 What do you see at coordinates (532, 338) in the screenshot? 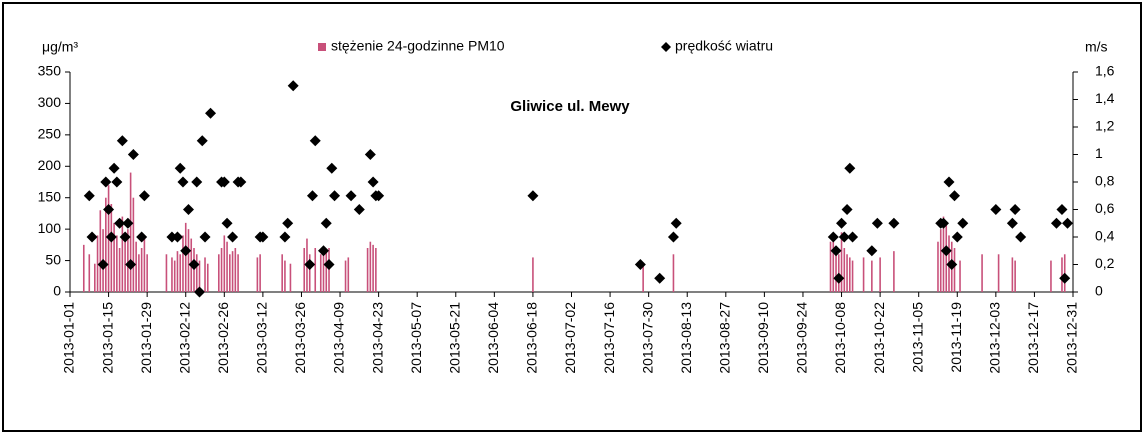
I see `x-tick-label: 2013-06-18` at bounding box center [532, 338].